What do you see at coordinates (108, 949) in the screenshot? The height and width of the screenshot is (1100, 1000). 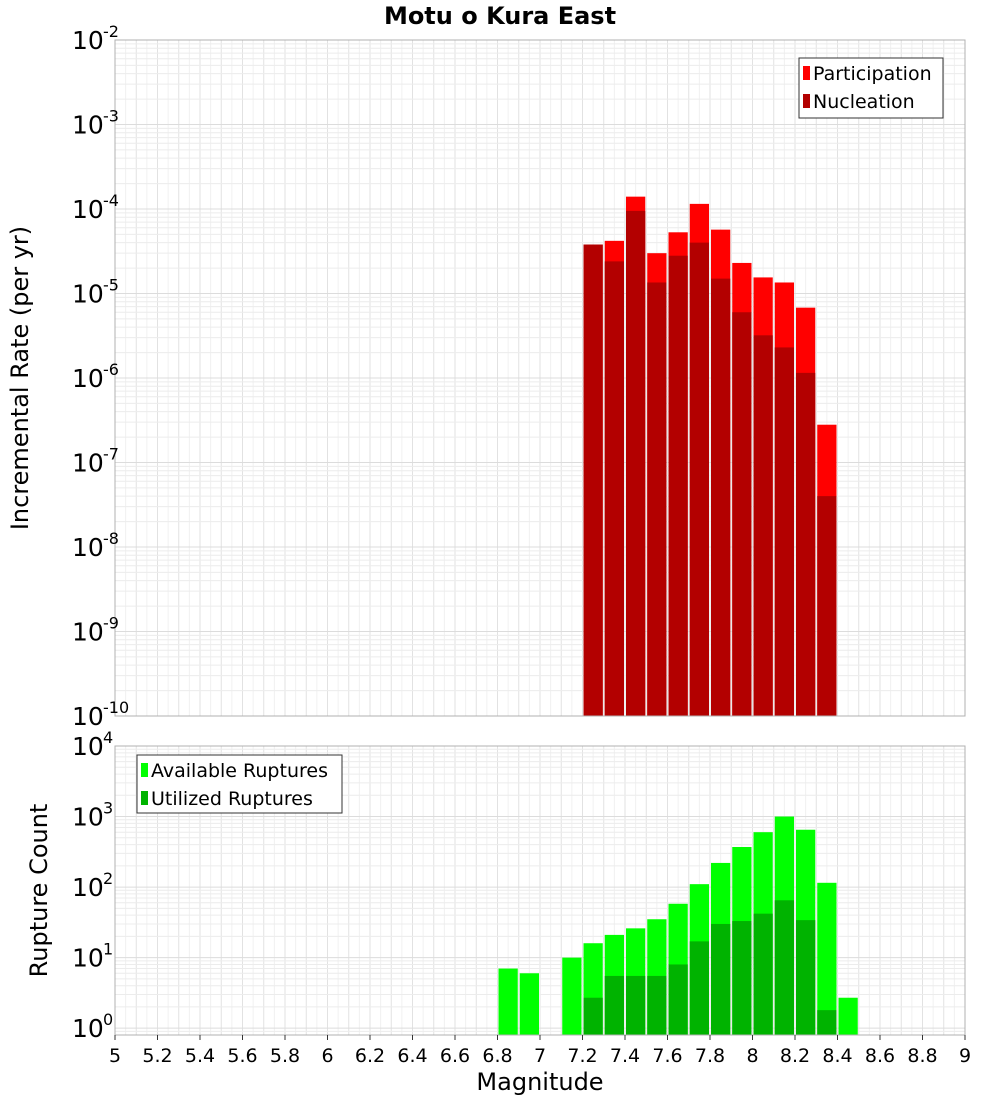 I see `y-tick-exponent: 1` at bounding box center [108, 949].